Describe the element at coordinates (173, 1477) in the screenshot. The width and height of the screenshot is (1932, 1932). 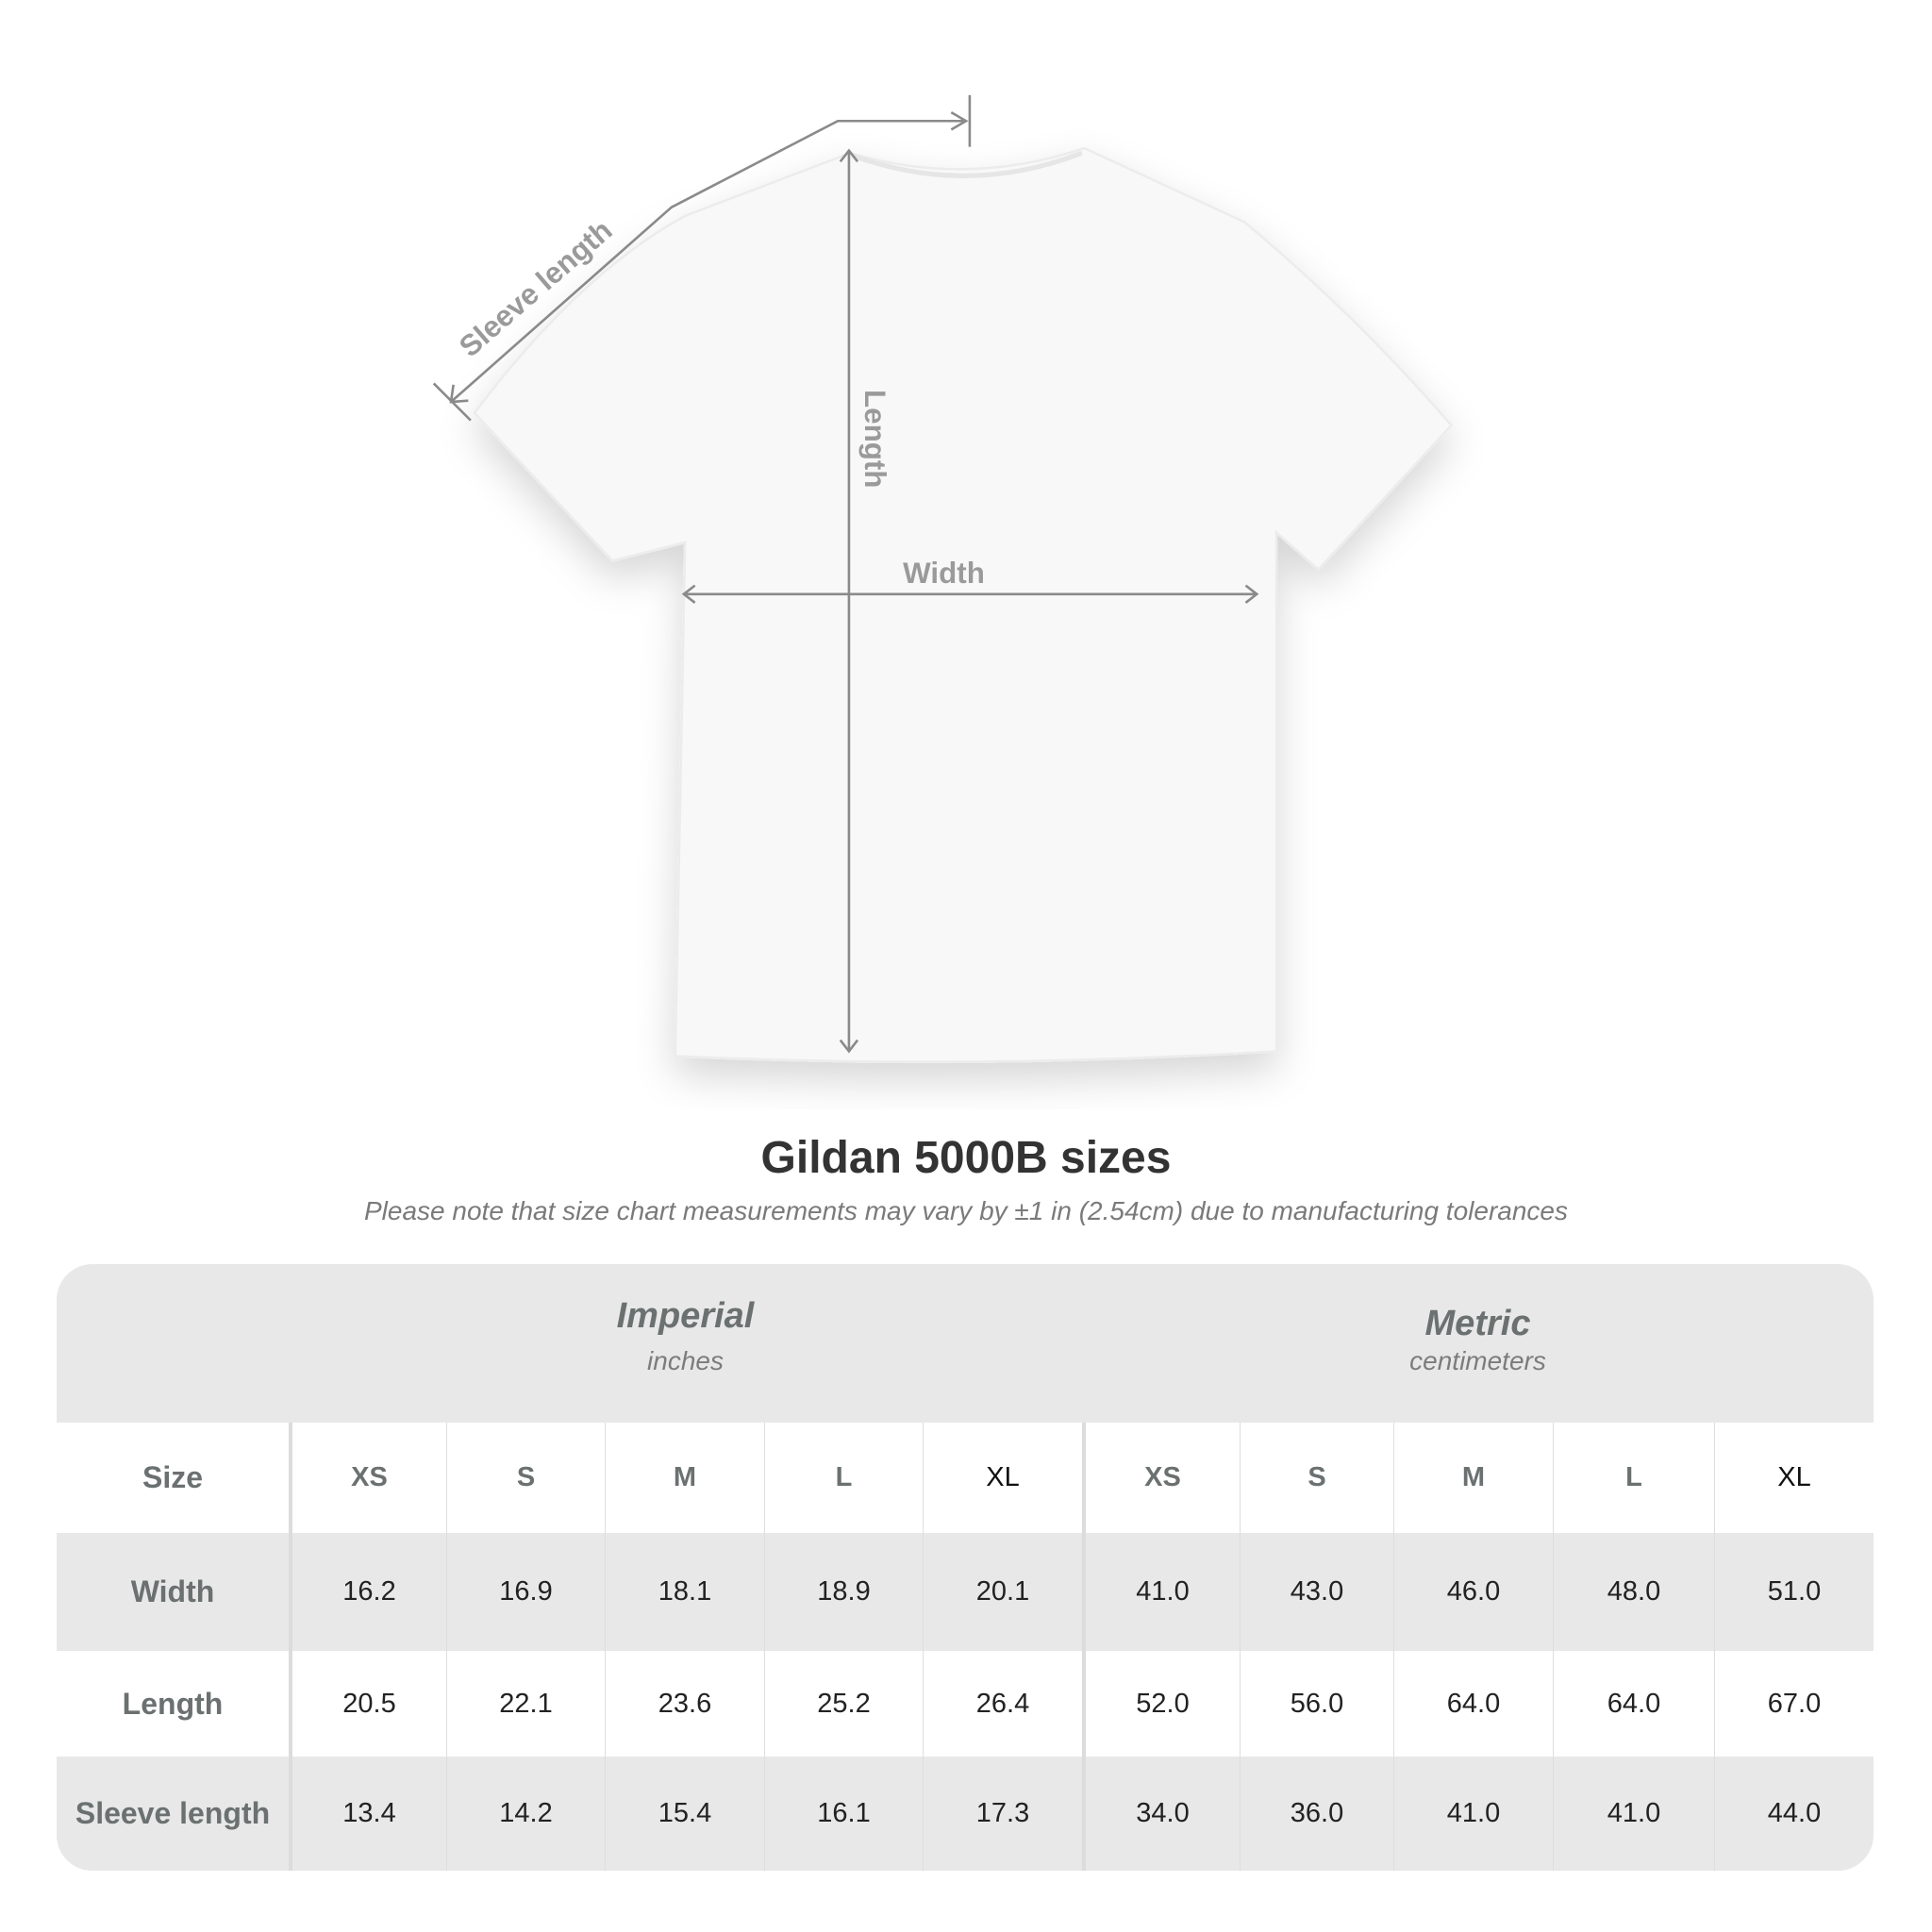
I see `row-label: Size` at that location.